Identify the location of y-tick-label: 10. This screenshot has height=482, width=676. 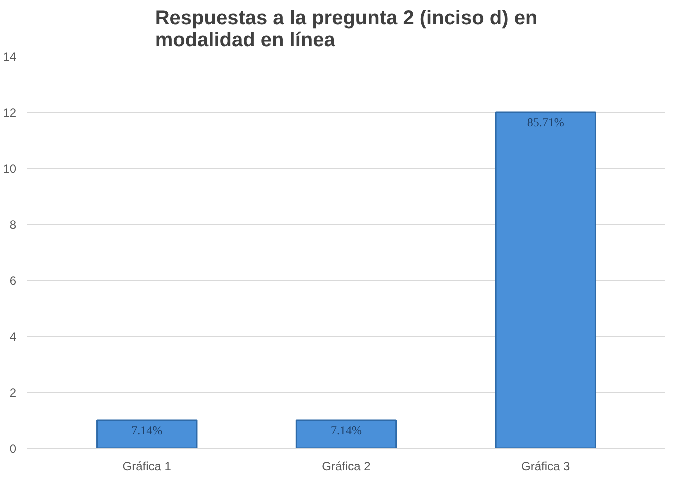
(10, 169).